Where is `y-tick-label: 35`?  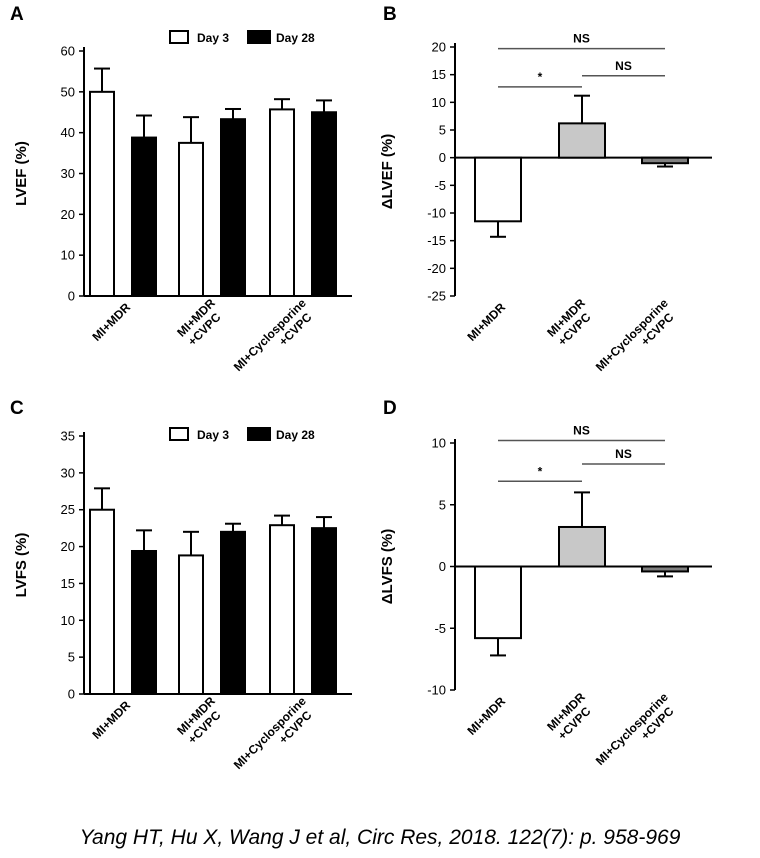
y-tick-label: 35 is located at coordinates (68, 436).